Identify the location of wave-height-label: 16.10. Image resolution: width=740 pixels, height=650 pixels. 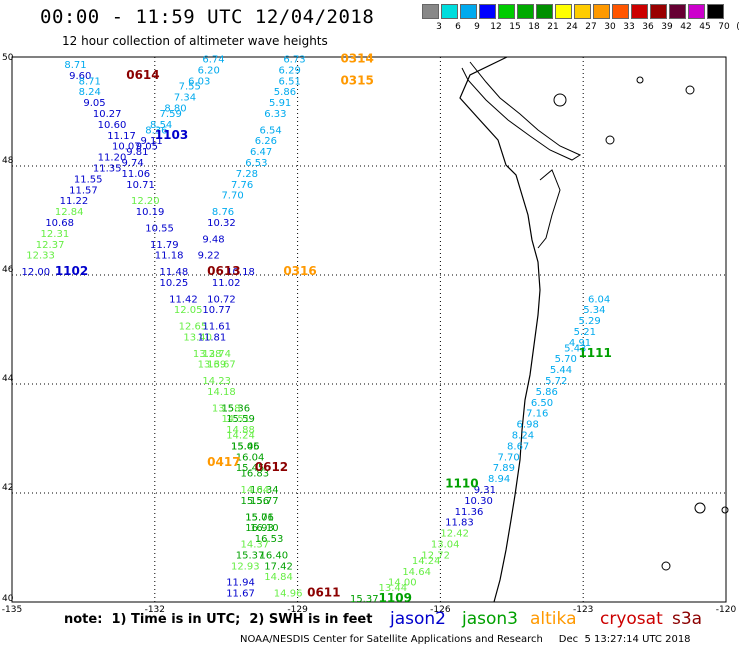
(264, 528).